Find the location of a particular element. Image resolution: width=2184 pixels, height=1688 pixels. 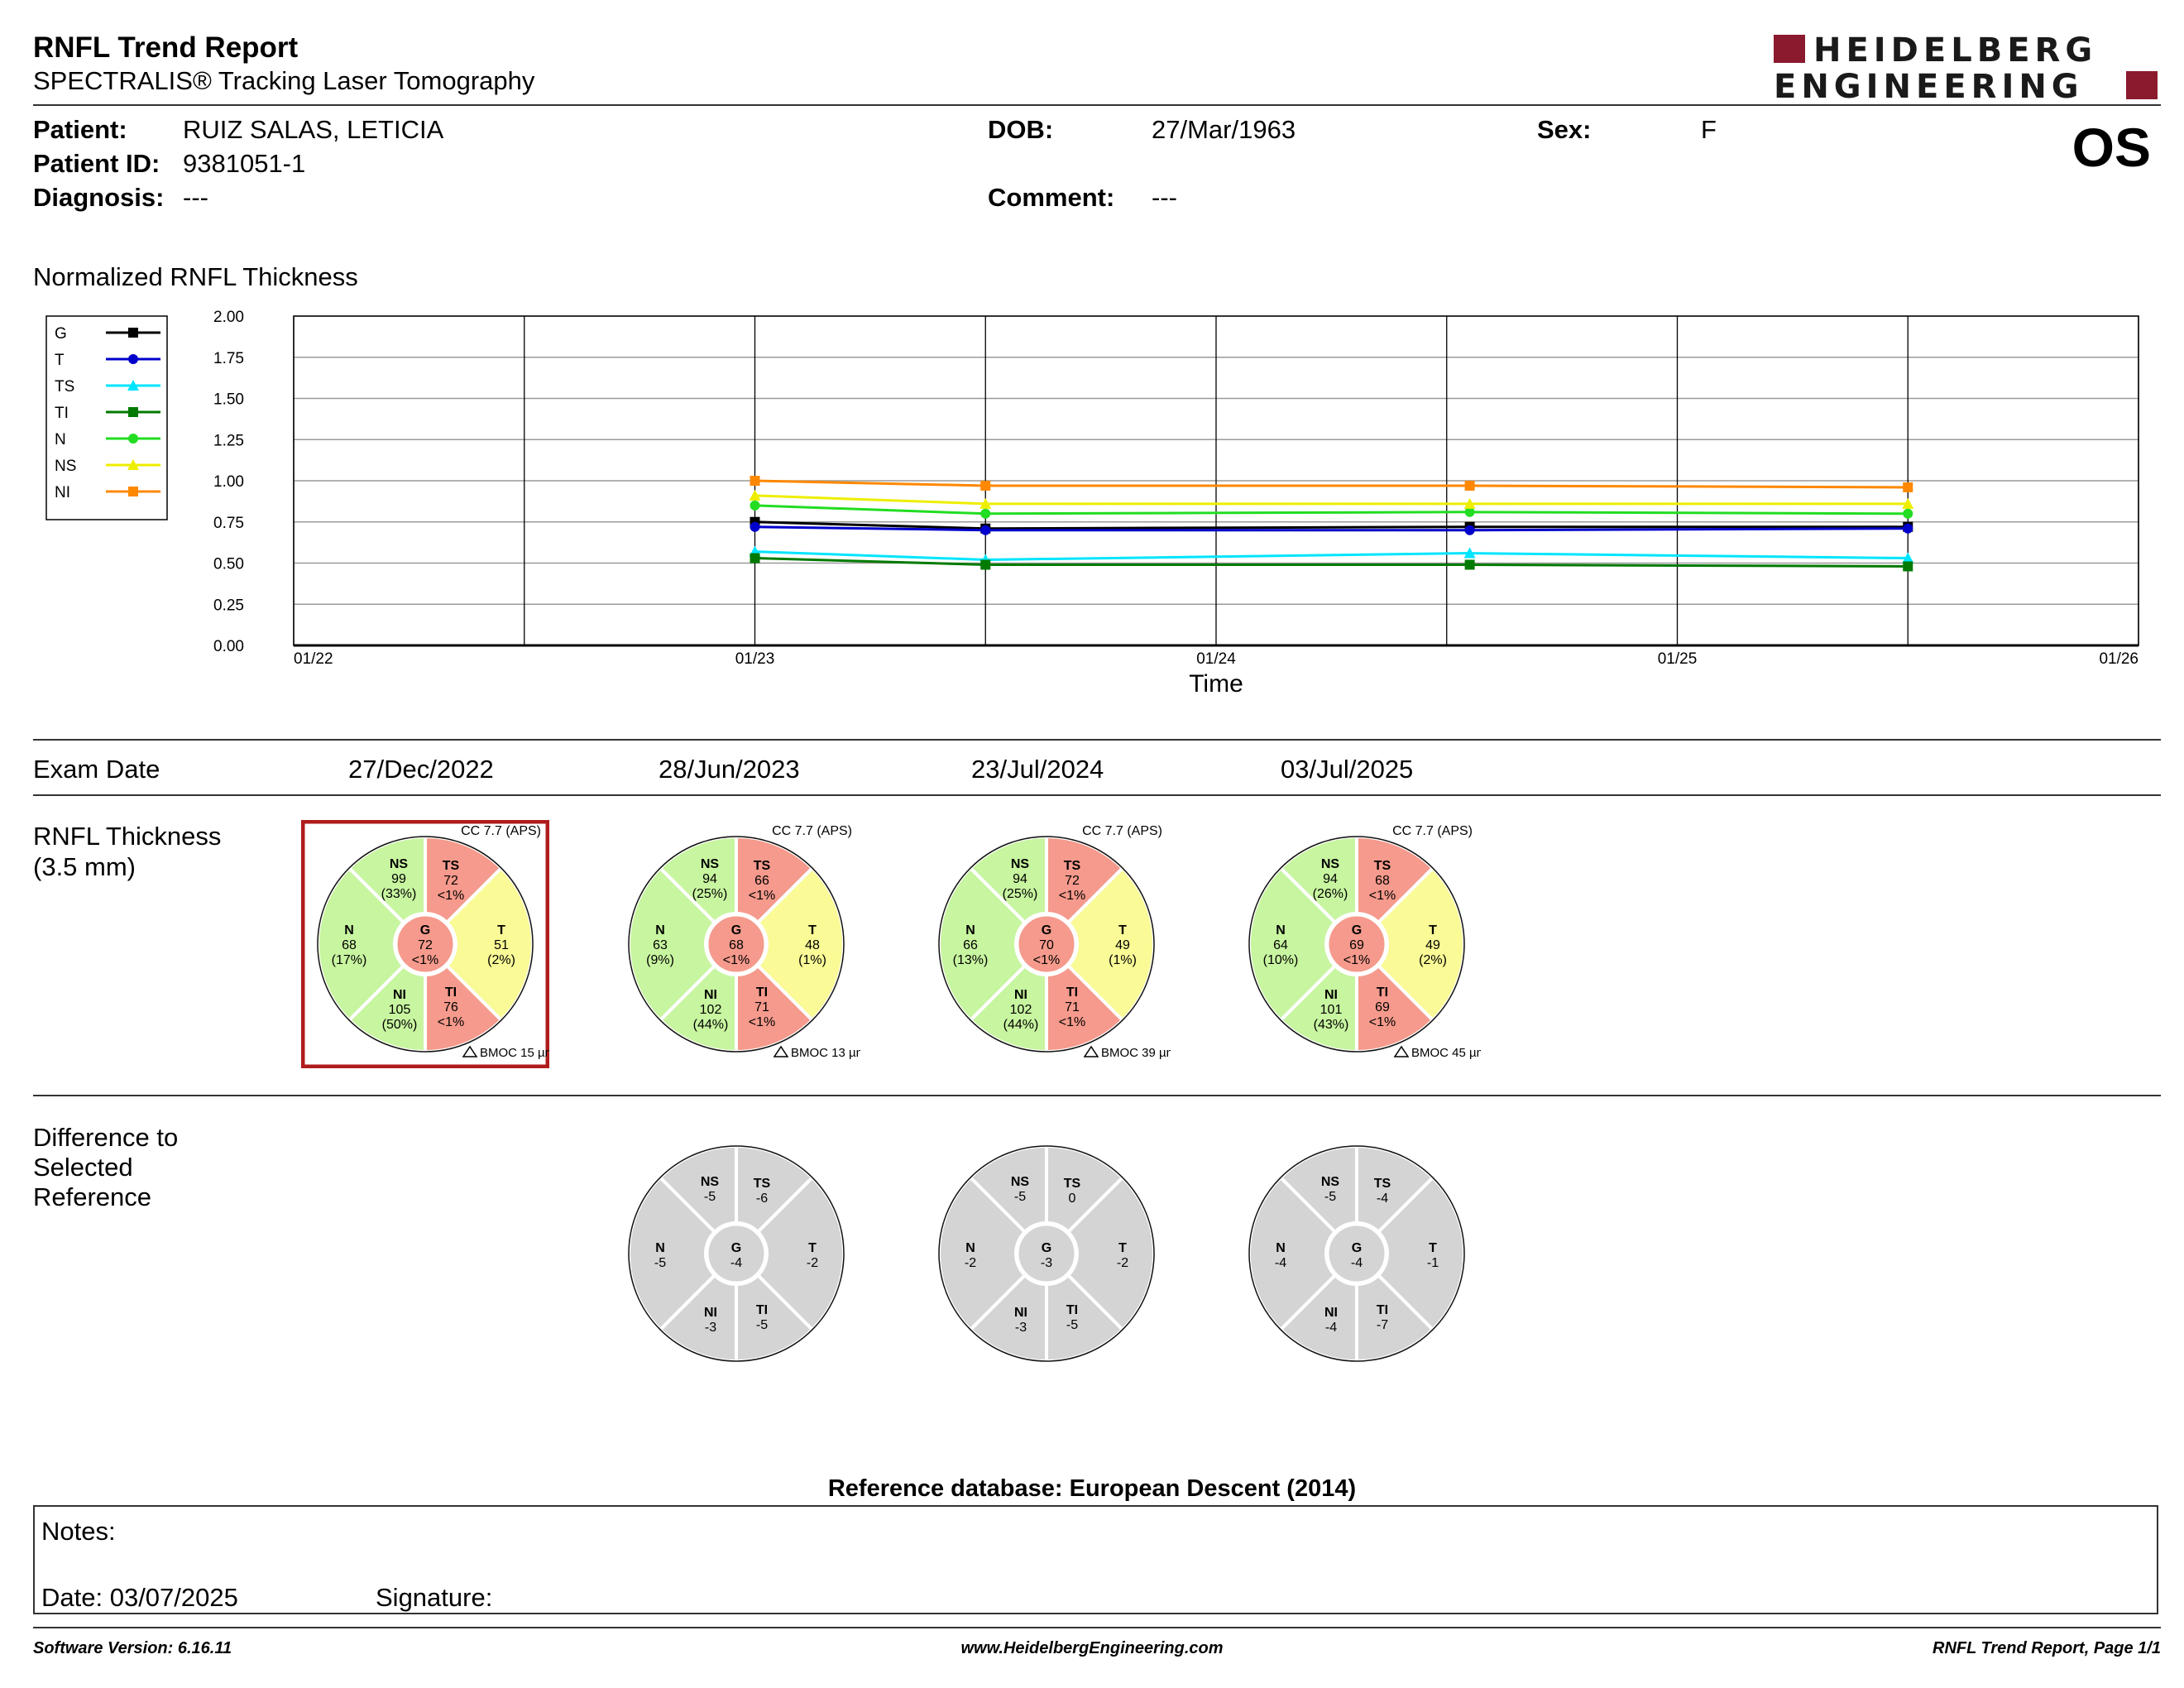

sector-percentile-t: (2%) is located at coordinates (501, 960).